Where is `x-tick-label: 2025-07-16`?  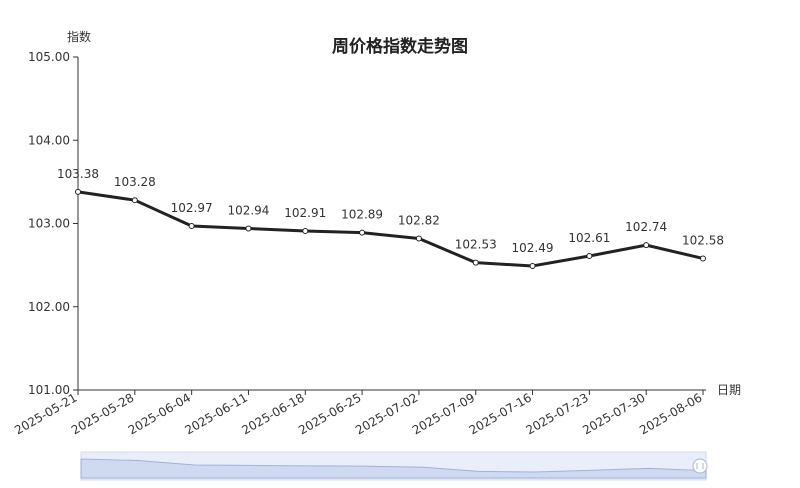
x-tick-label: 2025-07-16 is located at coordinates (500, 413).